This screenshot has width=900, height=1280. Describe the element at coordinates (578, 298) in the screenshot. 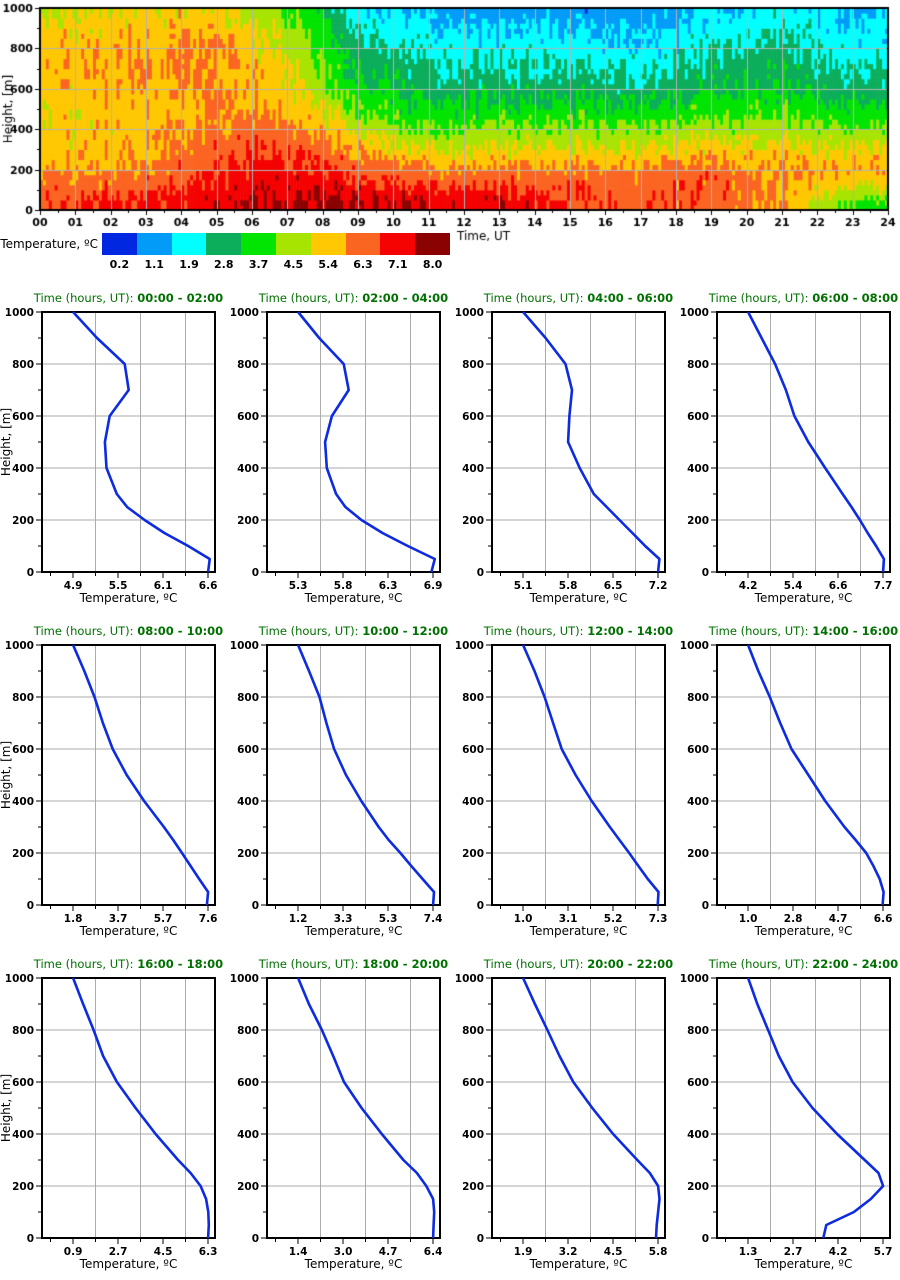

I see `subplot-title: Time (hours, UT): 04:00 - 06:00` at that location.